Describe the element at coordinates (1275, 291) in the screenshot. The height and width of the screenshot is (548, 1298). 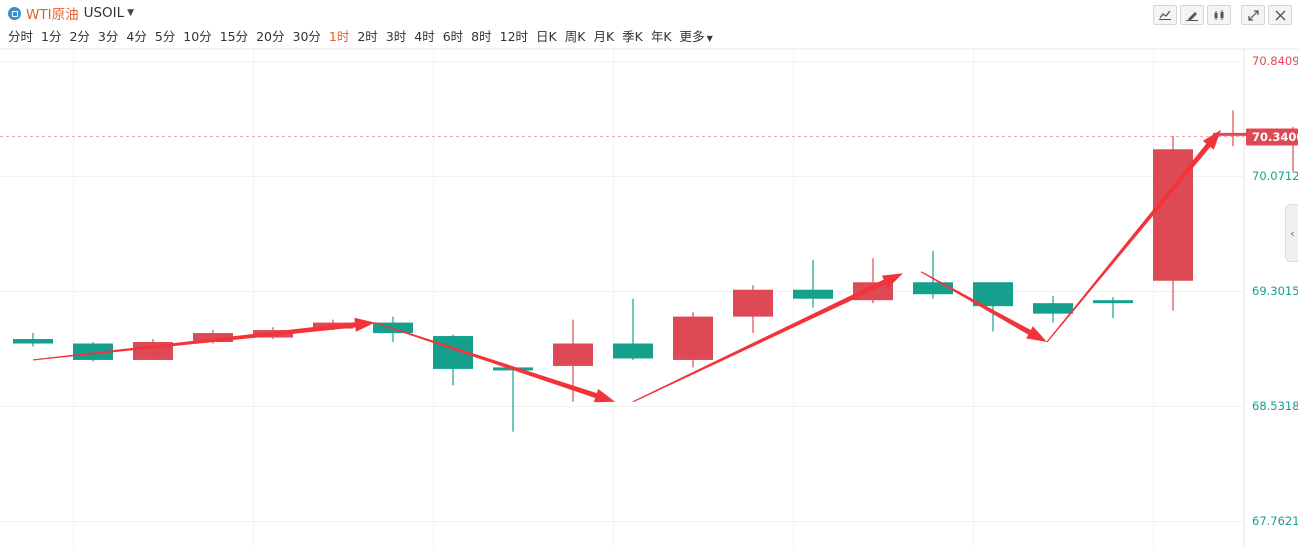
I see `y-tick-label: 69.3015` at that location.